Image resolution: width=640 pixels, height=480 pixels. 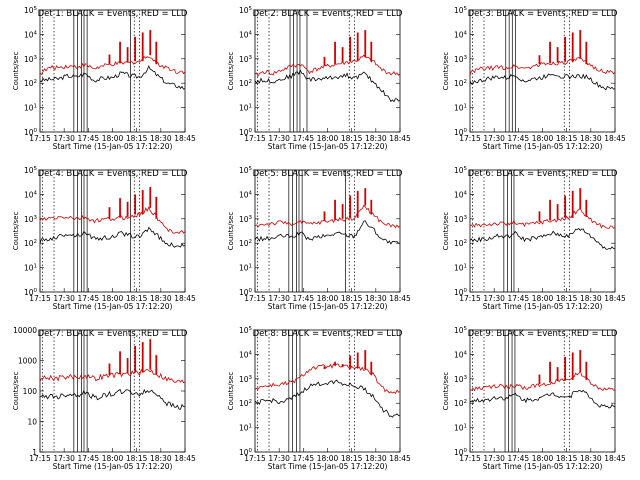 What do you see at coordinates (543, 14) in the screenshot?
I see `panel-title: Det 3: BLACK = Events, RED = LLD` at bounding box center [543, 14].